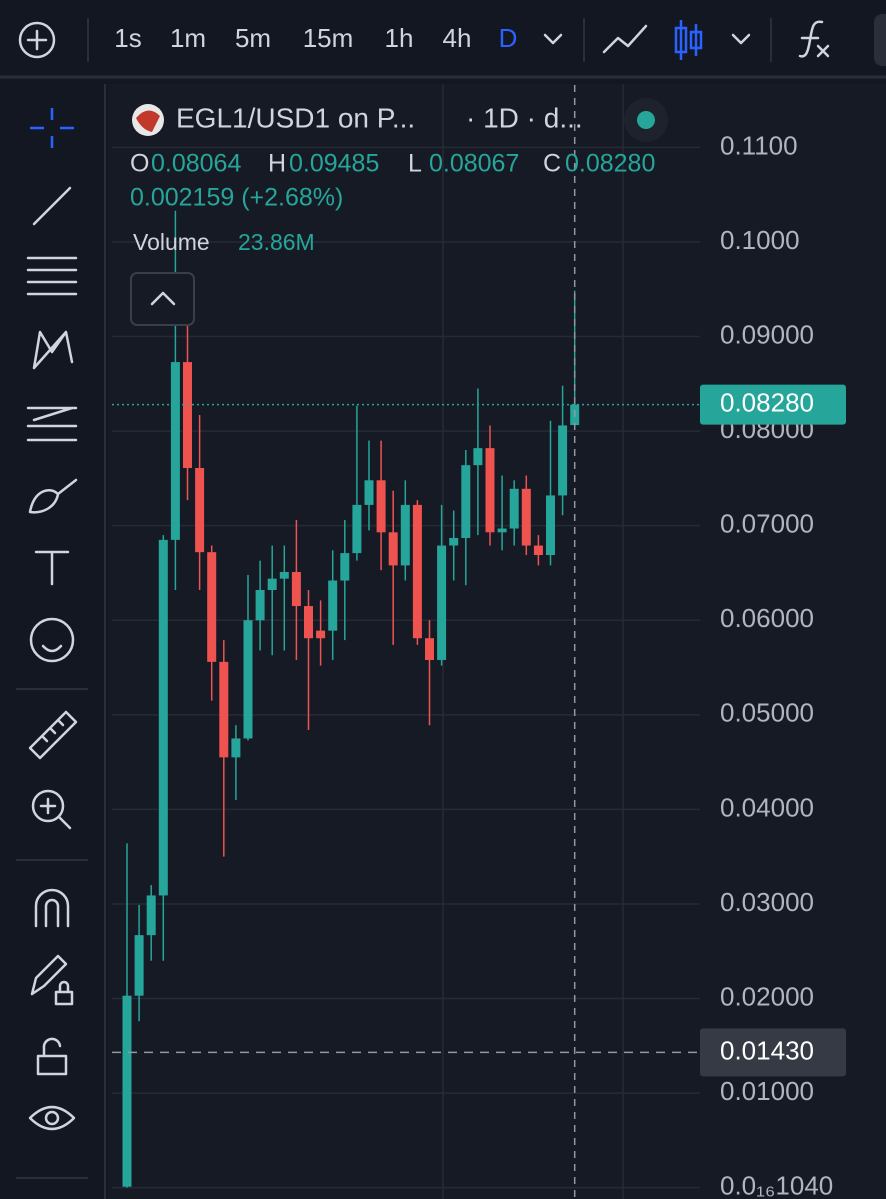 The image size is (886, 1199). I want to click on interval-dropdown, so click(553, 39).